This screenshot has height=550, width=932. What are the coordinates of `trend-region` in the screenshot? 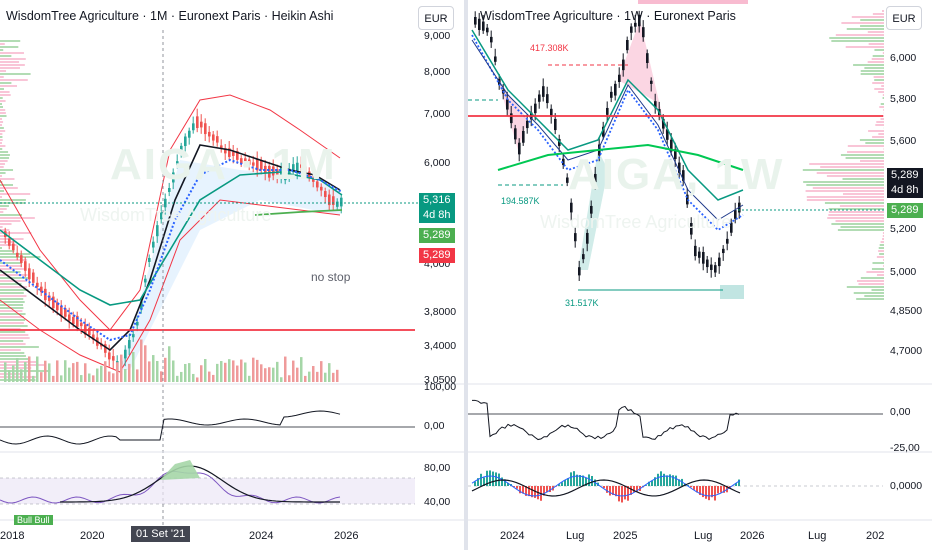 It's located at (643, 80).